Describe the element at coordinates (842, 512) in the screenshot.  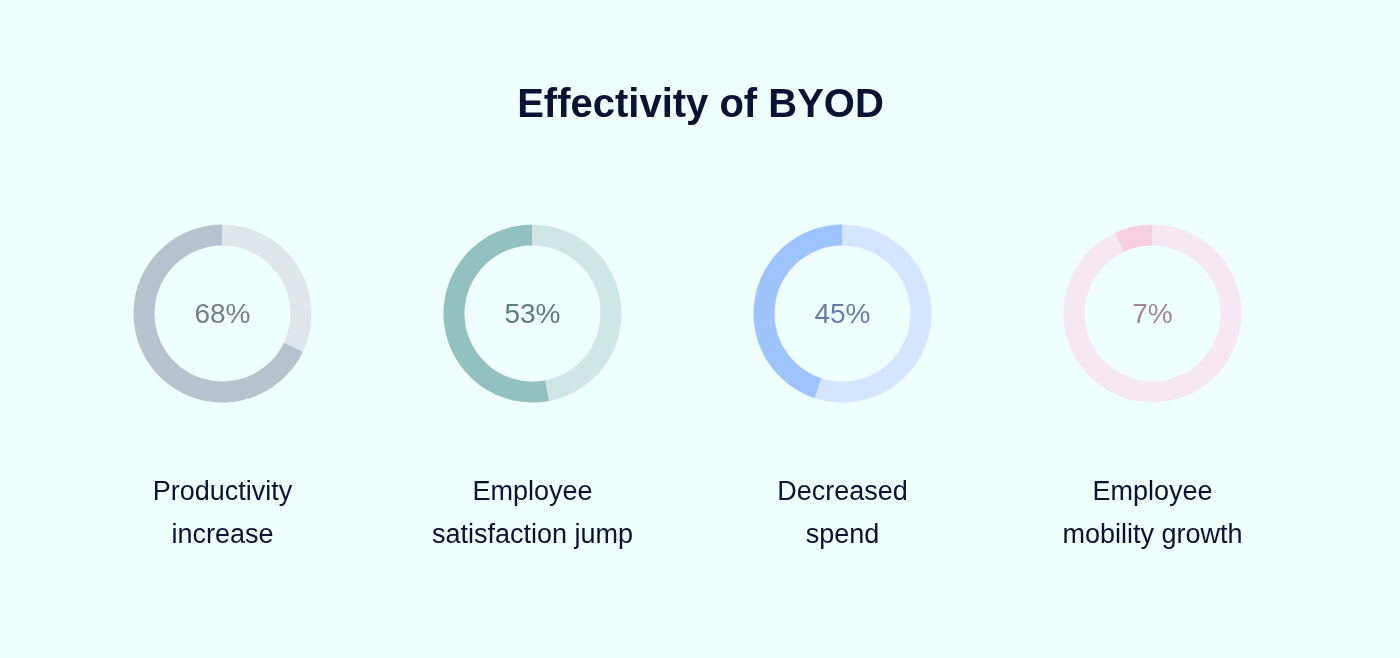
I see `text: Decreased spend` at that location.